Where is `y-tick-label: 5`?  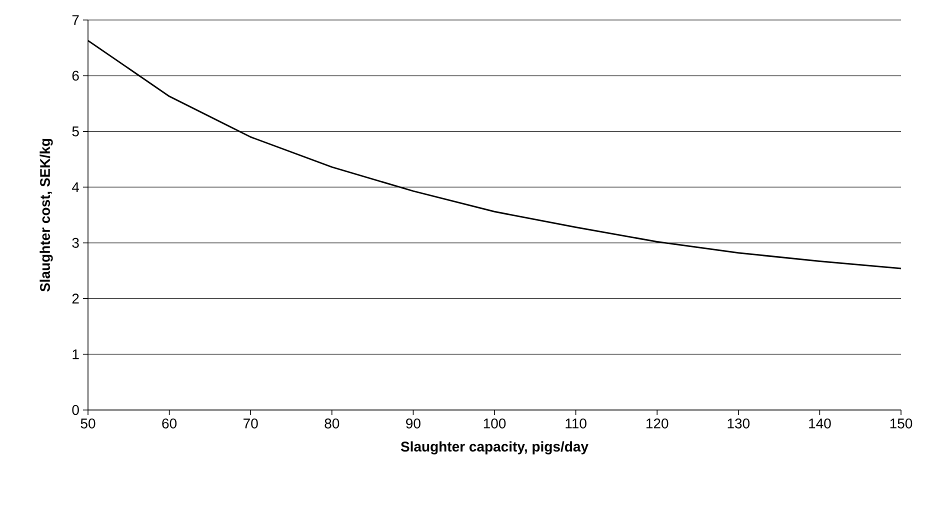 y-tick-label: 5 is located at coordinates (75, 131).